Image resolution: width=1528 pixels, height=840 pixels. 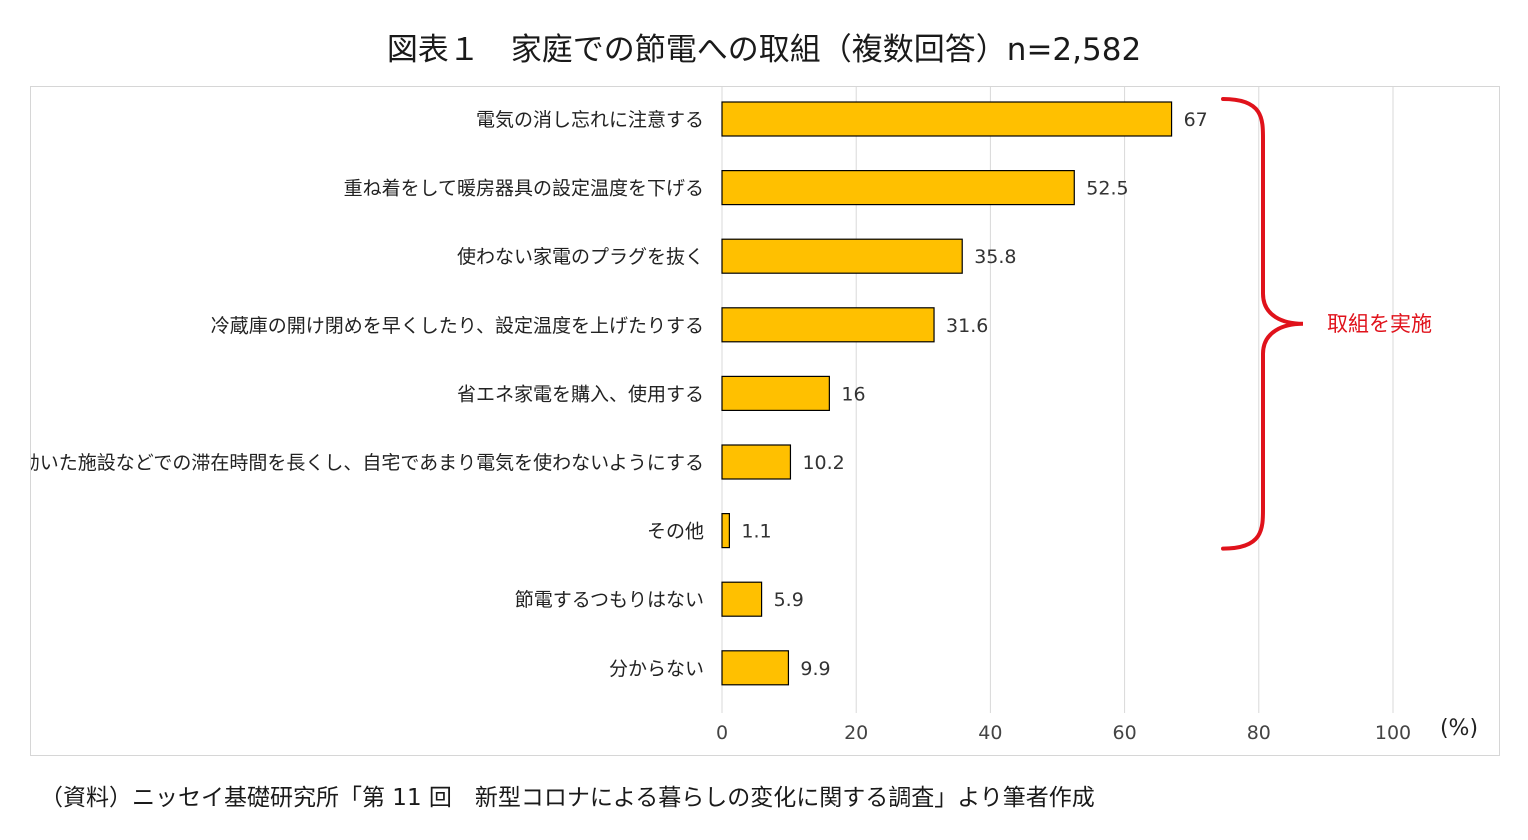 What do you see at coordinates (1125, 733) in the screenshot?
I see `x-tick-label: 60` at bounding box center [1125, 733].